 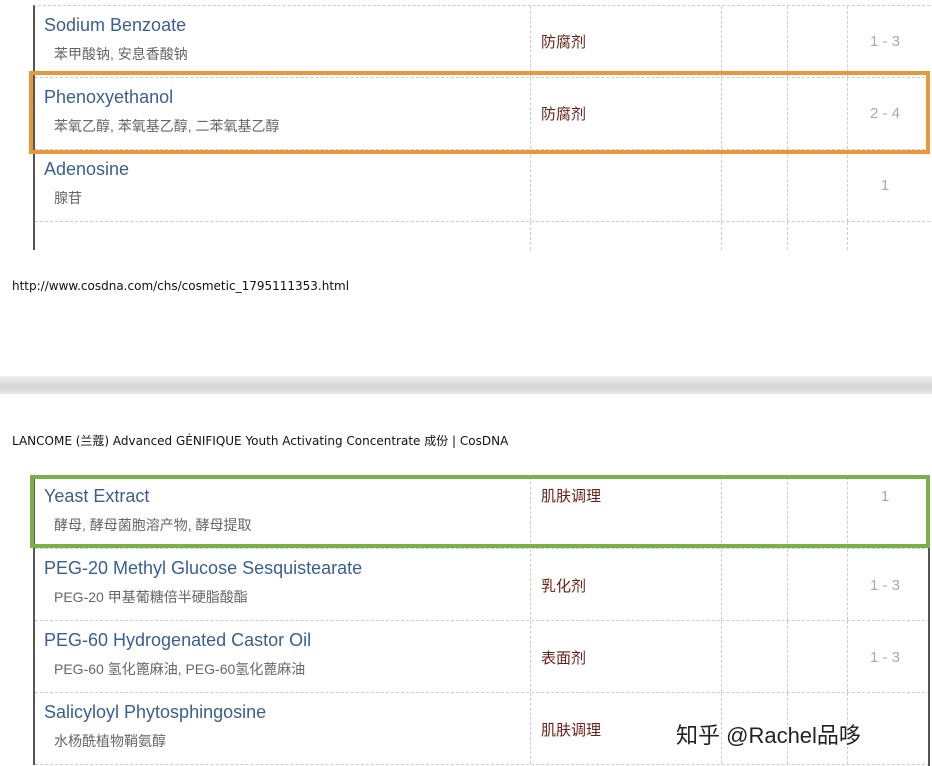 I want to click on table-right-border, so click(x=929, y=657).